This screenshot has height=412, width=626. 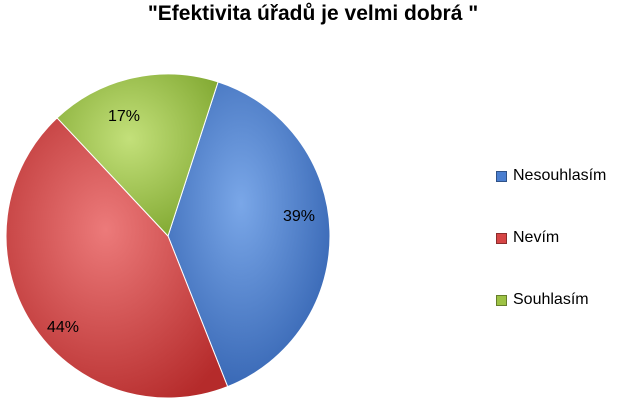 What do you see at coordinates (124, 116) in the screenshot?
I see `slice-data-label: 17%` at bounding box center [124, 116].